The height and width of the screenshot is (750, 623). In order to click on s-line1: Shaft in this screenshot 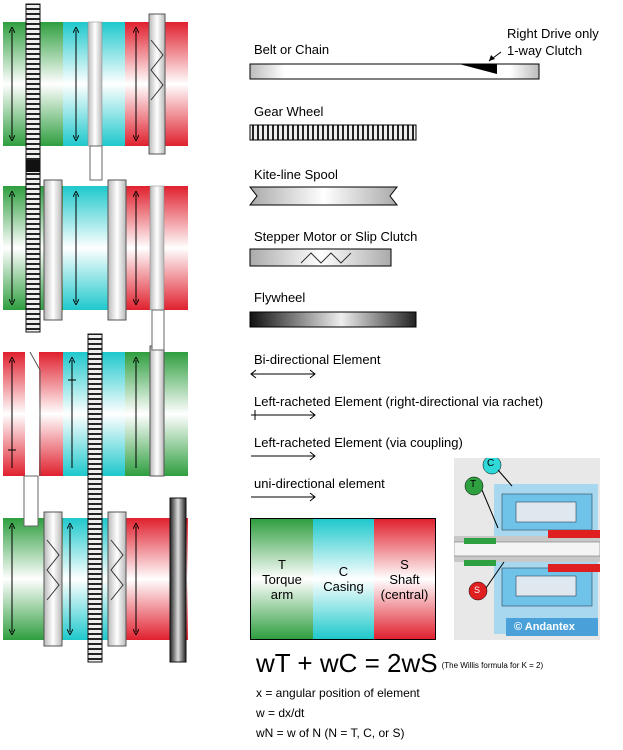, I will do `click(404, 579)`.